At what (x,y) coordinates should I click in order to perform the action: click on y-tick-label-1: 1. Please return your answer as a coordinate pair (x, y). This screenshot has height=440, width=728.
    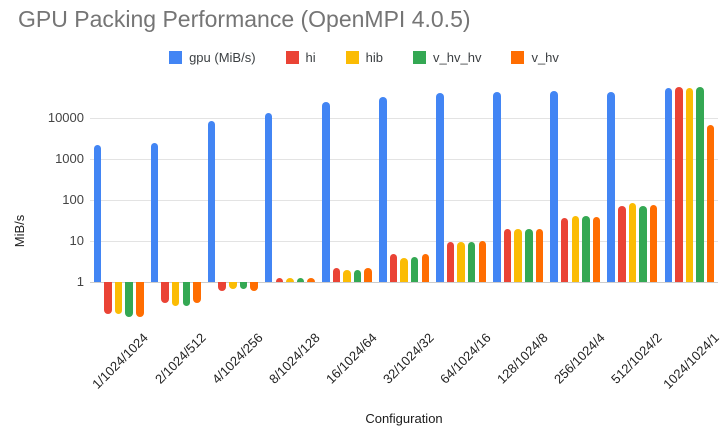
    Looking at the image, I should click on (80, 282).